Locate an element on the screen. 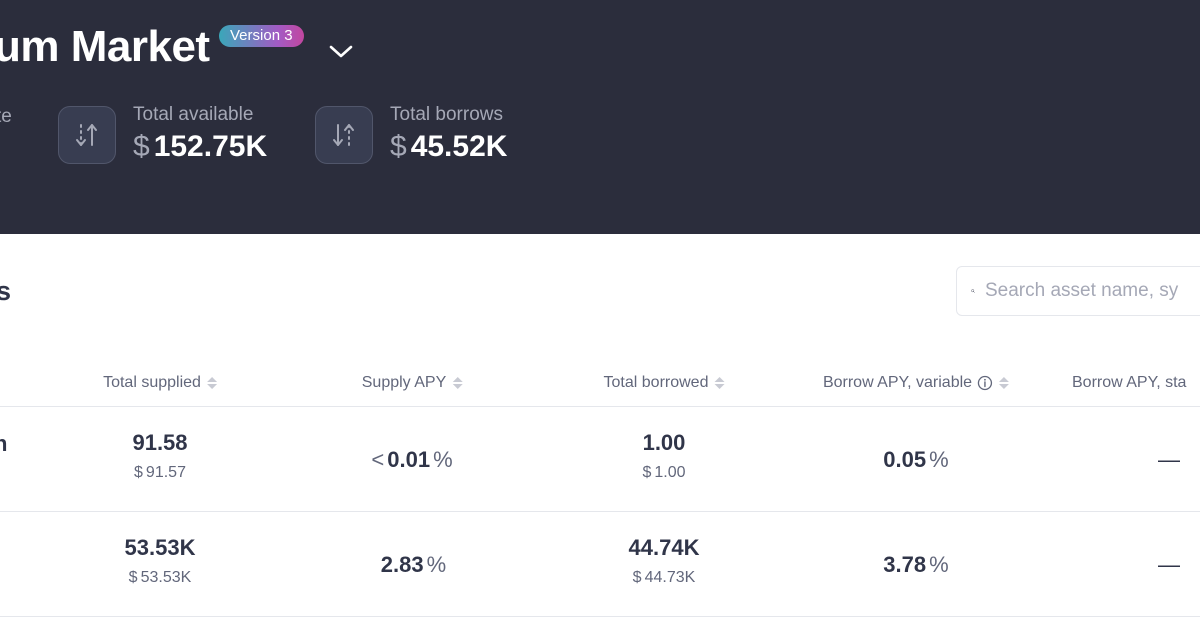 Image resolution: width=1200 pixels, height=628 pixels. supply-apy-value: 2.83% is located at coordinates (413, 564).